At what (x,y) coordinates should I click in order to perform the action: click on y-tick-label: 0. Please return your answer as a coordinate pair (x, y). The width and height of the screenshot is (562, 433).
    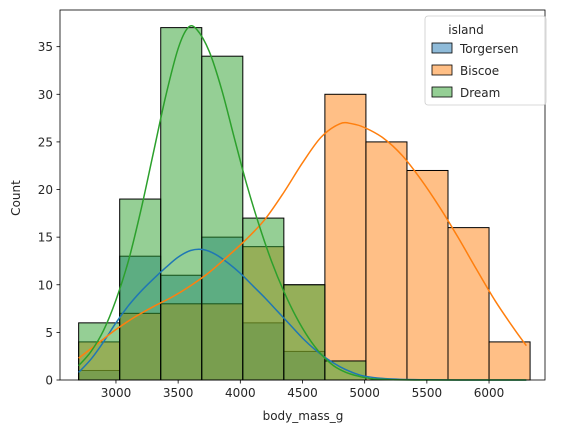
    Looking at the image, I should click on (49, 381).